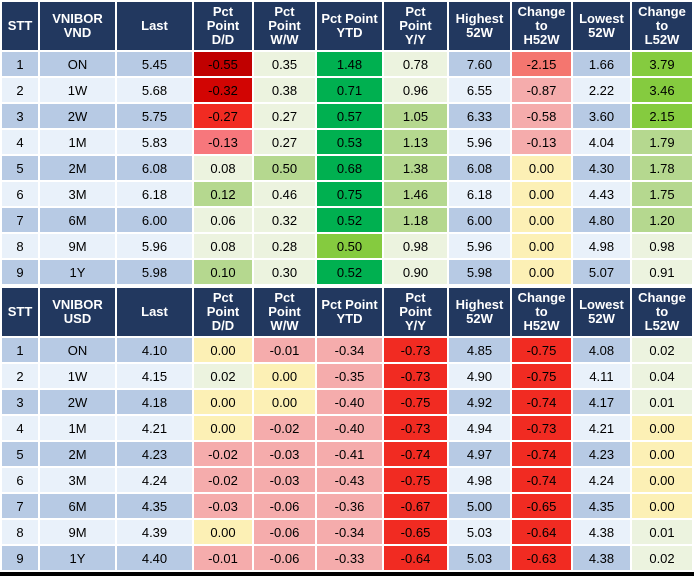 The height and width of the screenshot is (576, 694). Describe the element at coordinates (541, 350) in the screenshot. I see `cell-chg_h: -0.75` at that location.